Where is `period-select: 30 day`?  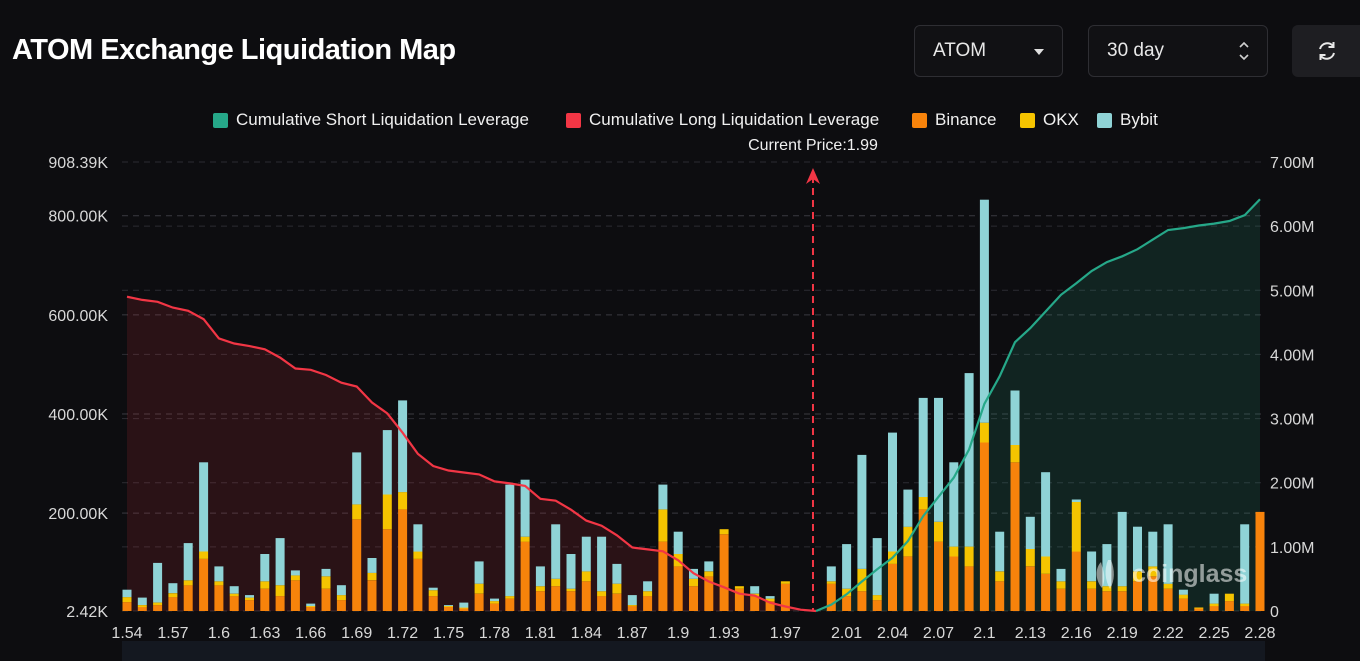
period-select: 30 day is located at coordinates (1178, 51).